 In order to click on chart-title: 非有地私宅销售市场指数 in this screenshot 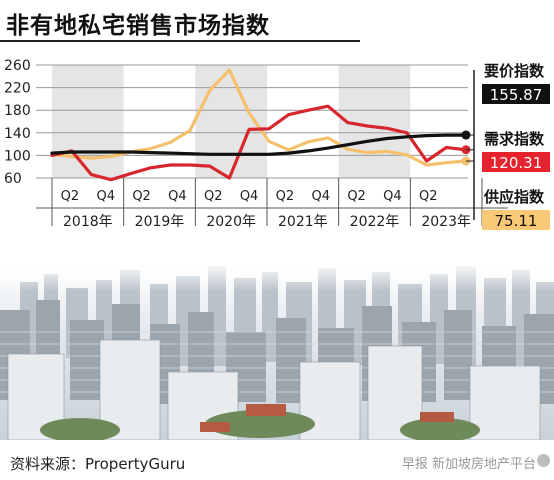, I will do `click(138, 26)`.